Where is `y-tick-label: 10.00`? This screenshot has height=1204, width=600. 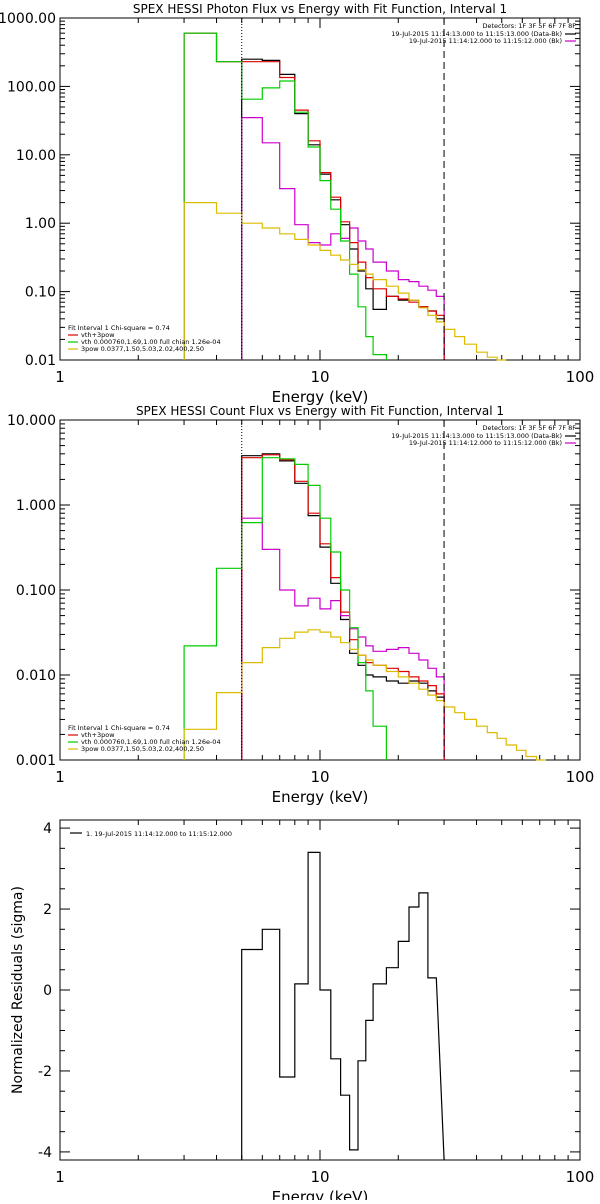
y-tick-label: 10.00 is located at coordinates (36, 156).